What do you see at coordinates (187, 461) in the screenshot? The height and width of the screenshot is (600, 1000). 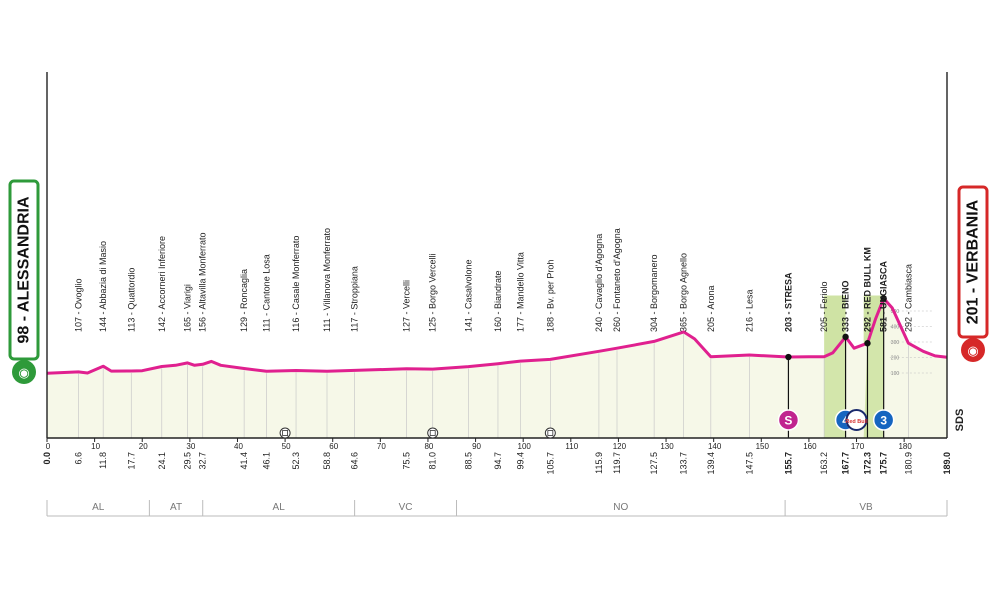 I see `waypoint-km-4: 29.5` at bounding box center [187, 461].